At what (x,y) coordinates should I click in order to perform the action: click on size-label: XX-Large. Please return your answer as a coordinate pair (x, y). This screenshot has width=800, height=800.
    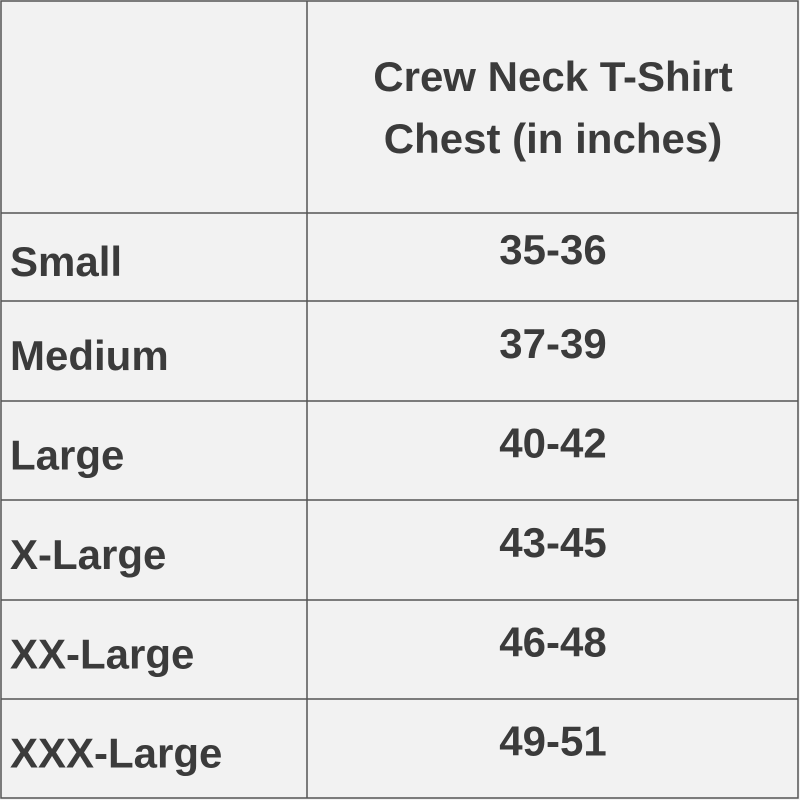
    Looking at the image, I should click on (102, 654).